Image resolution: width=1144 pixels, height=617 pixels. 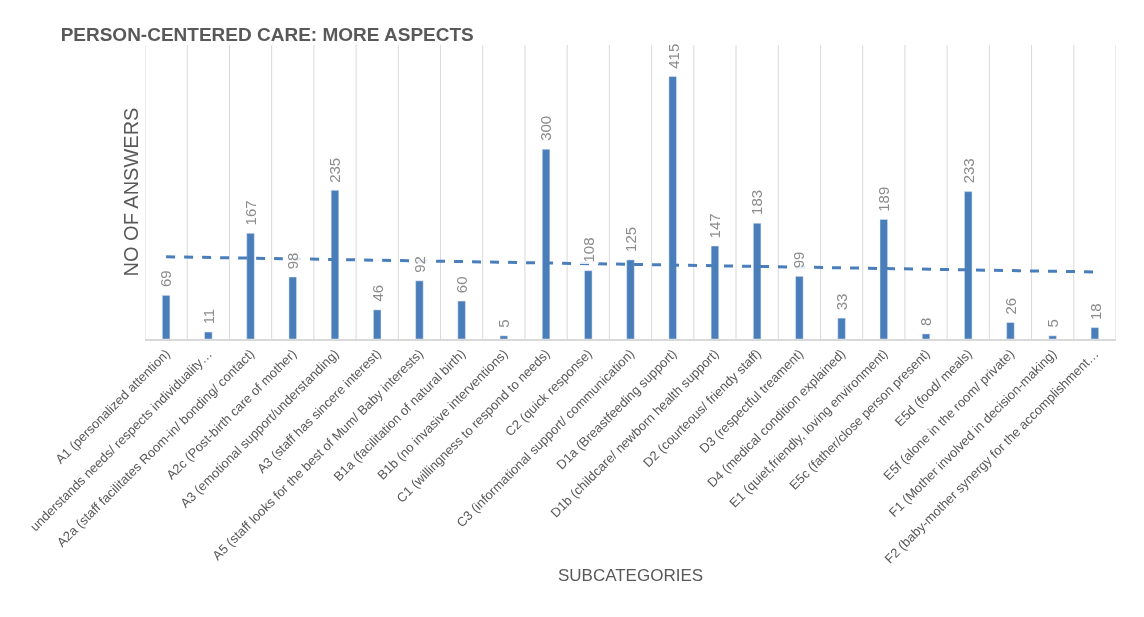 What do you see at coordinates (462, 285) in the screenshot?
I see `data-label: 60` at bounding box center [462, 285].